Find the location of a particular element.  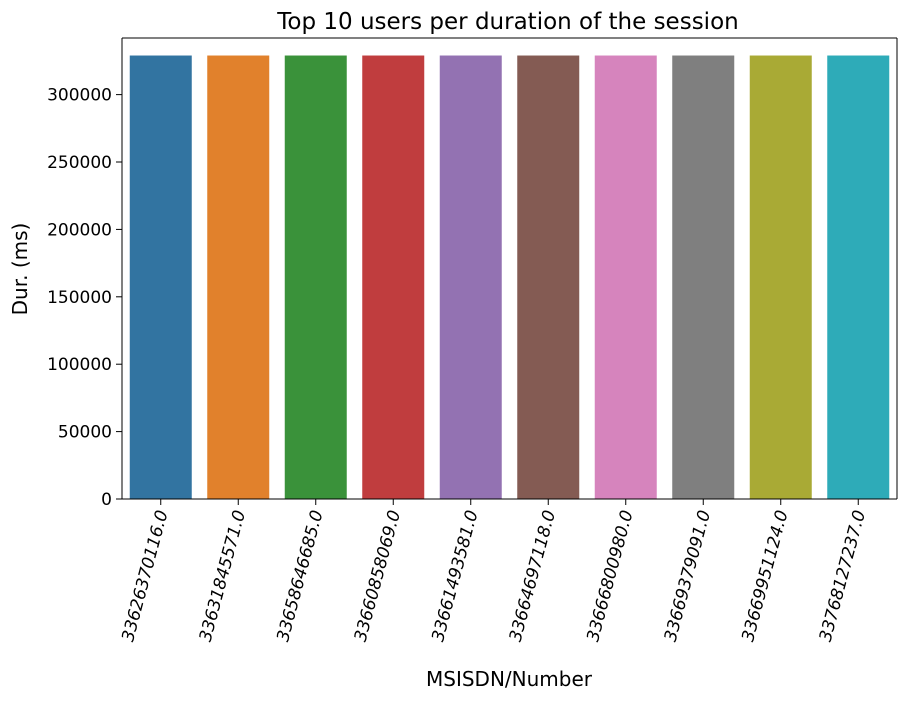

y-axis-label: Dur. (ms) is located at coordinates (20, 269).